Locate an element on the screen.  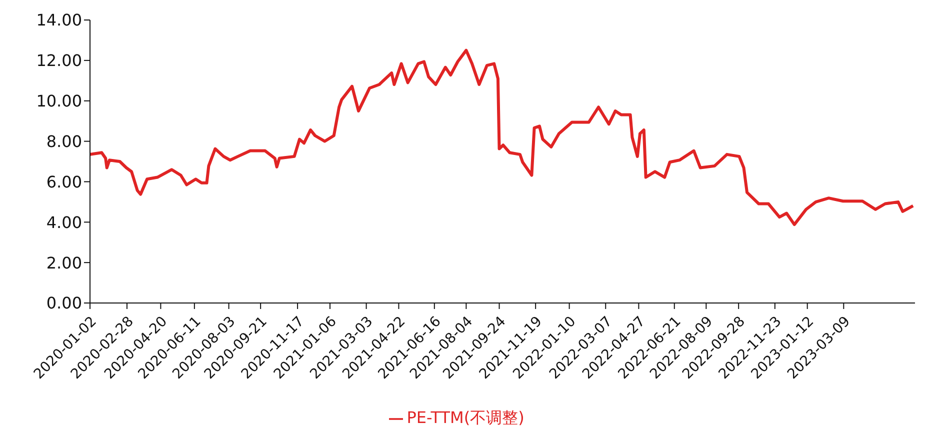
y-tick-label: 10.00 is located at coordinates (59, 101).